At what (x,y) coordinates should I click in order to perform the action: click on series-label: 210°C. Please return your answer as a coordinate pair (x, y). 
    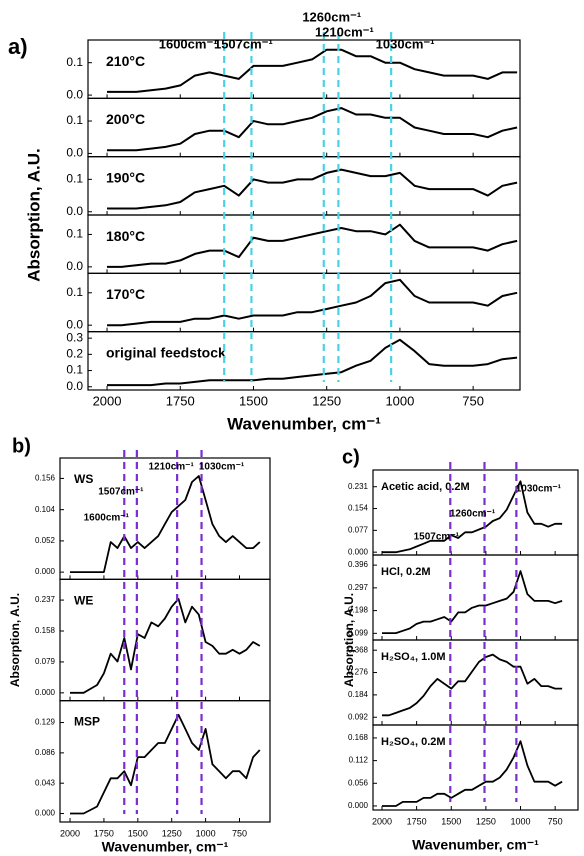
    Looking at the image, I should click on (125, 61).